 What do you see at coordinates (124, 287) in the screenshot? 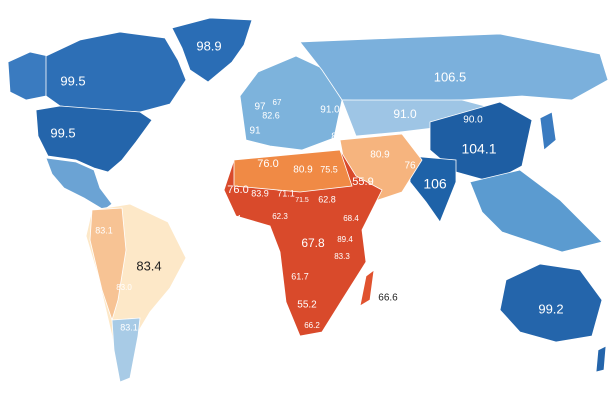
I see `region-label: 83.0` at bounding box center [124, 287].